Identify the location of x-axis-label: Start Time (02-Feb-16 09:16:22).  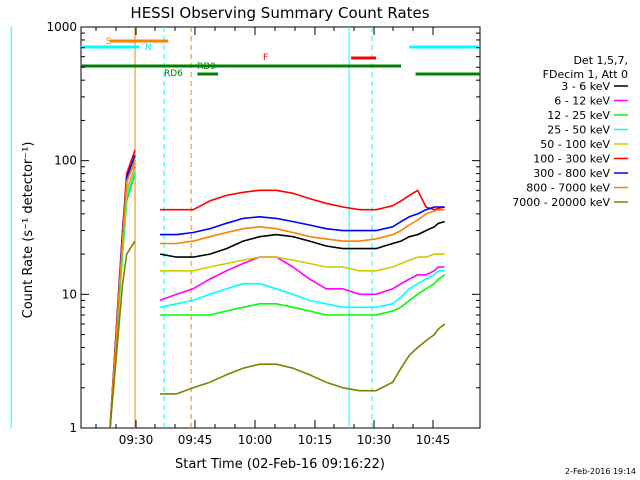
(280, 464).